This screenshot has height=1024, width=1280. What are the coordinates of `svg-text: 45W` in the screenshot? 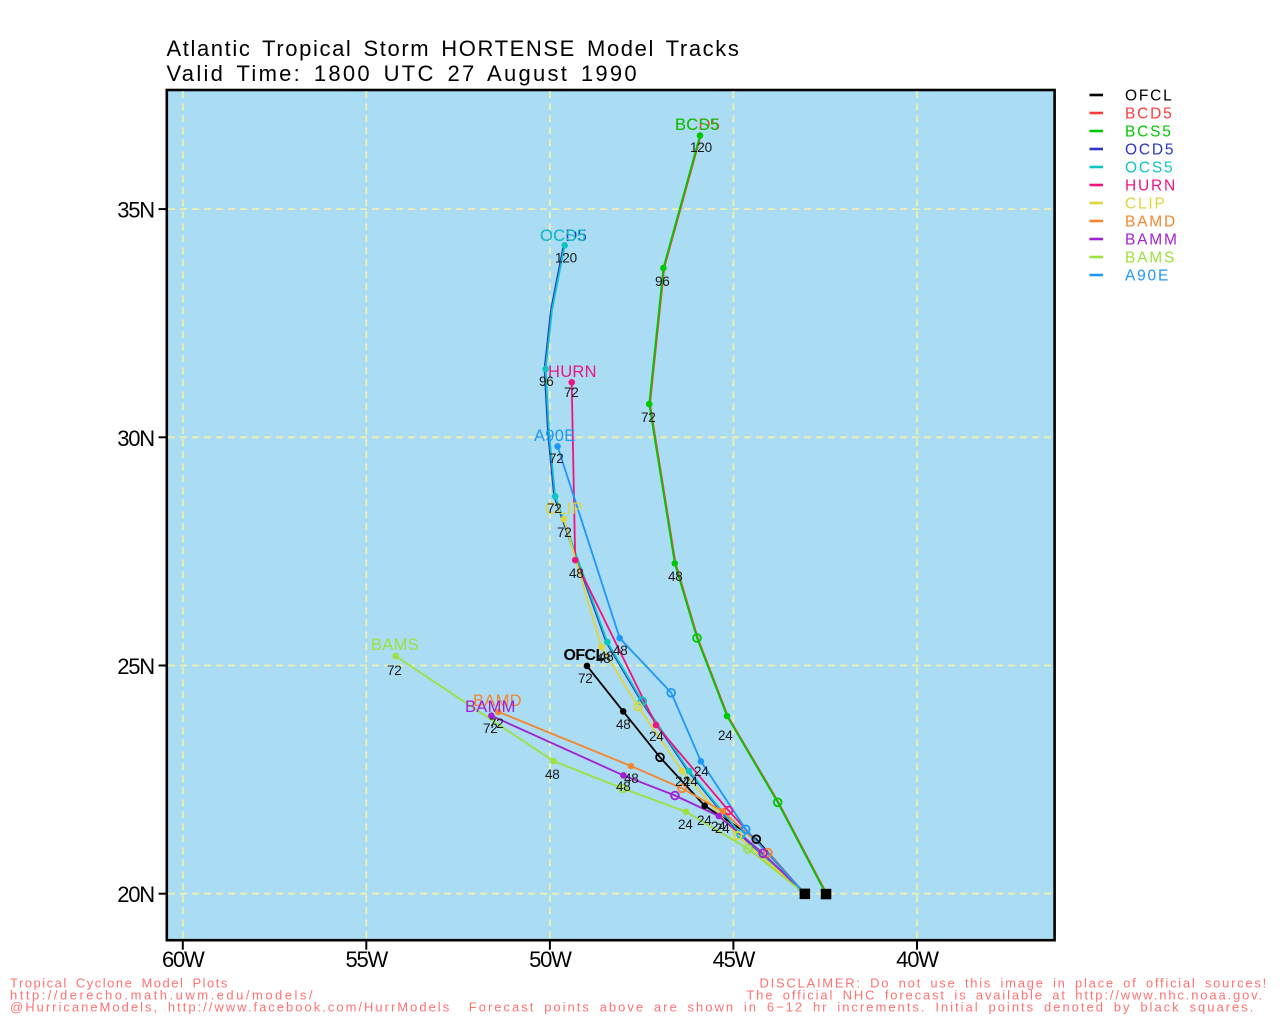 It's located at (734, 959).